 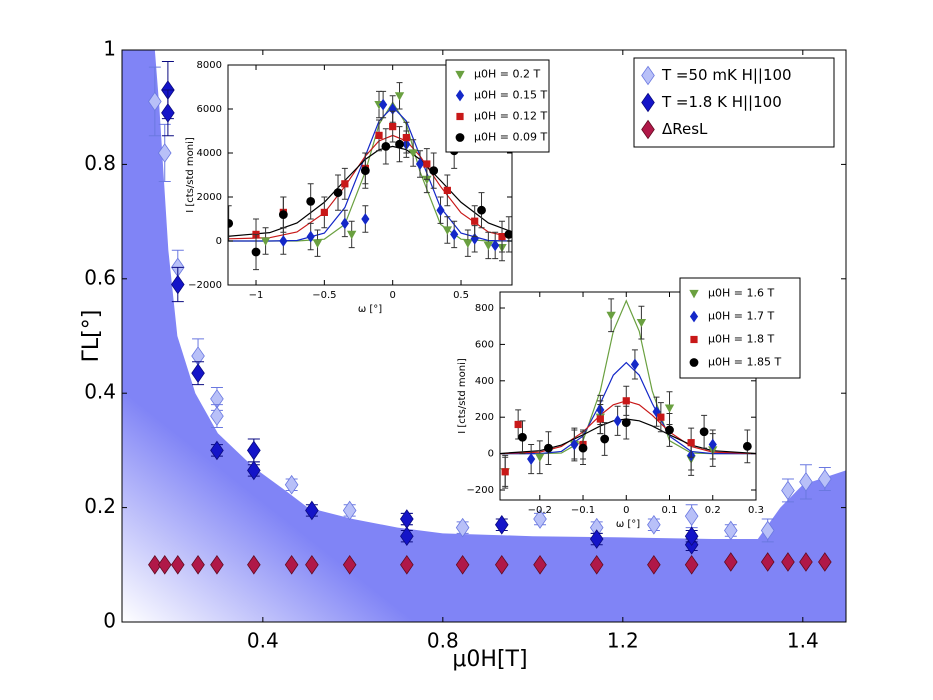 I want to click on x-tick-label: 1.2, so click(x=623, y=641).